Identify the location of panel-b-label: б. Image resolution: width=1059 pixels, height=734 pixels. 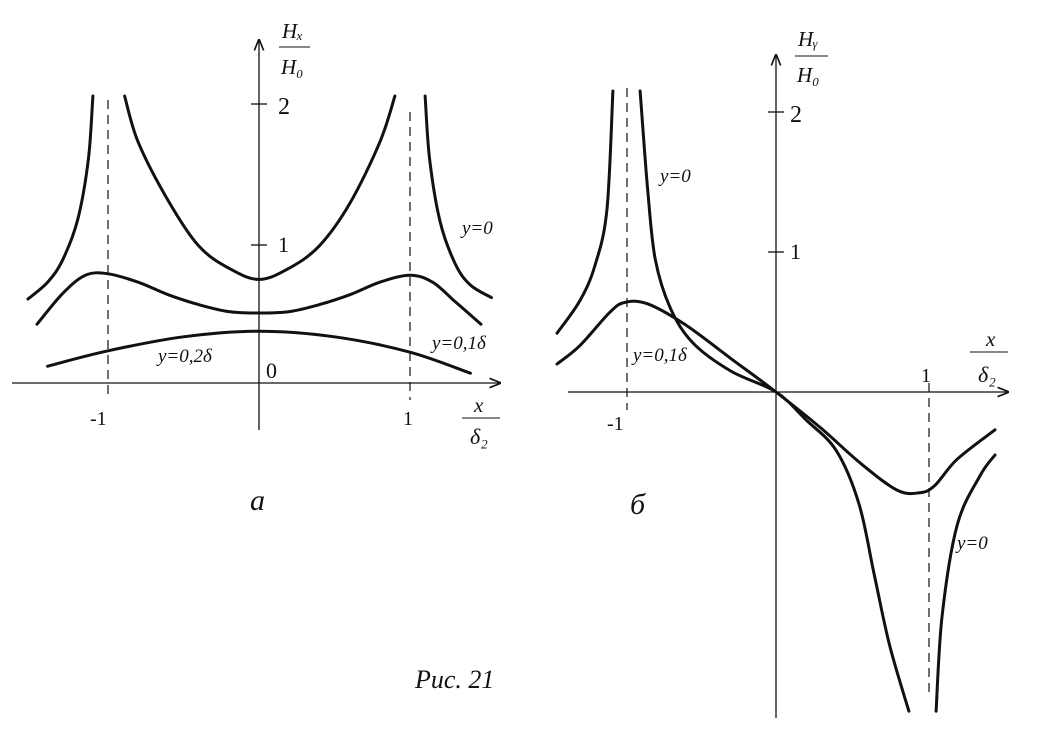
(638, 504).